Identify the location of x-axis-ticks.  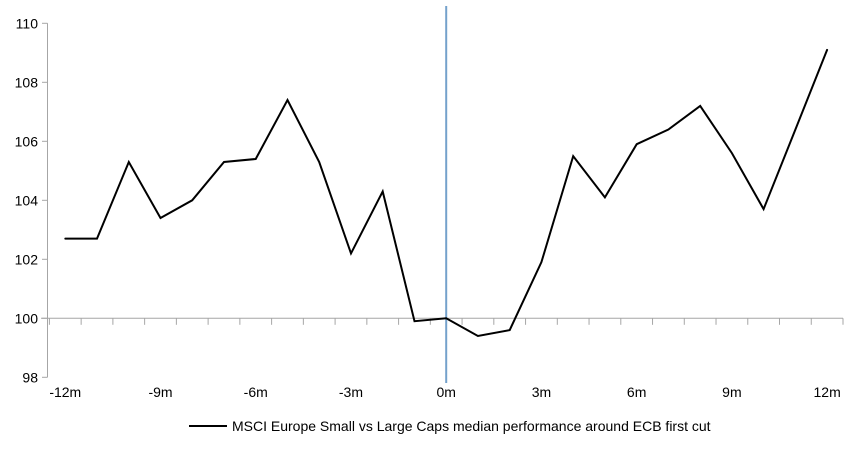
(446, 321).